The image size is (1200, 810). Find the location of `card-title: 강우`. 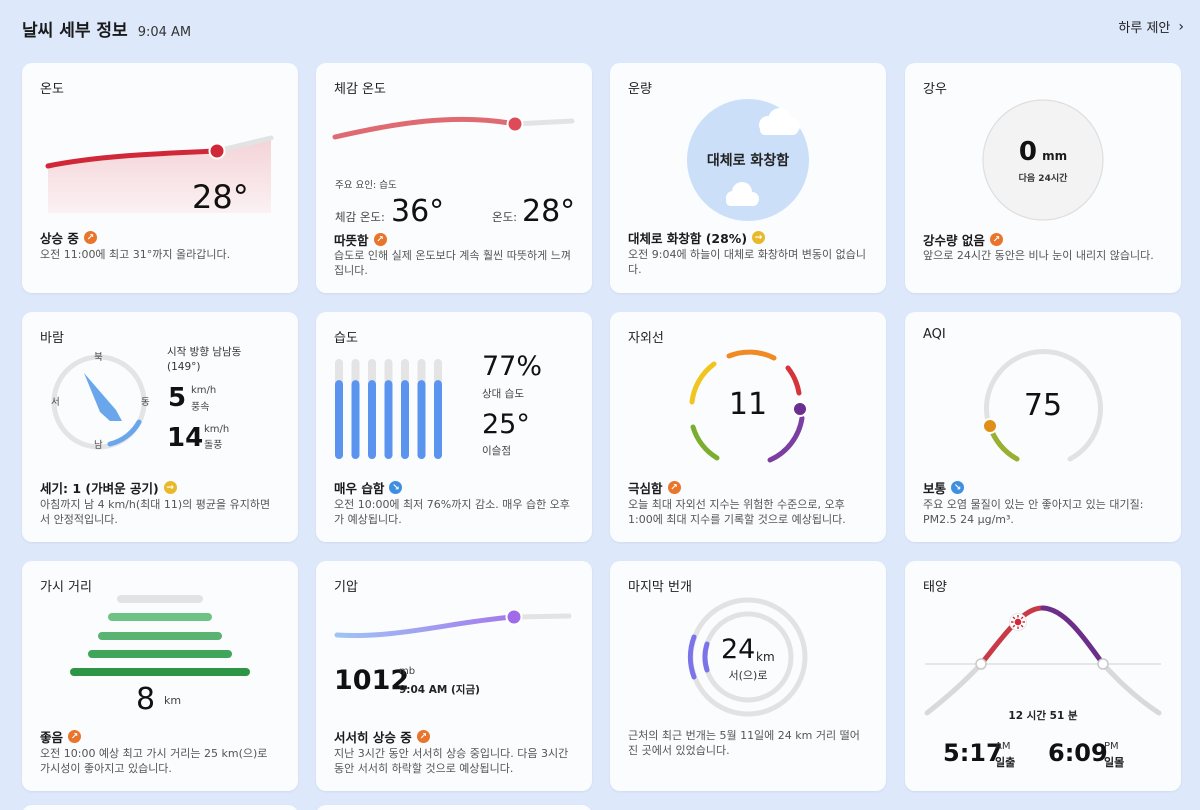

card-title: 강우 is located at coordinates (935, 89).